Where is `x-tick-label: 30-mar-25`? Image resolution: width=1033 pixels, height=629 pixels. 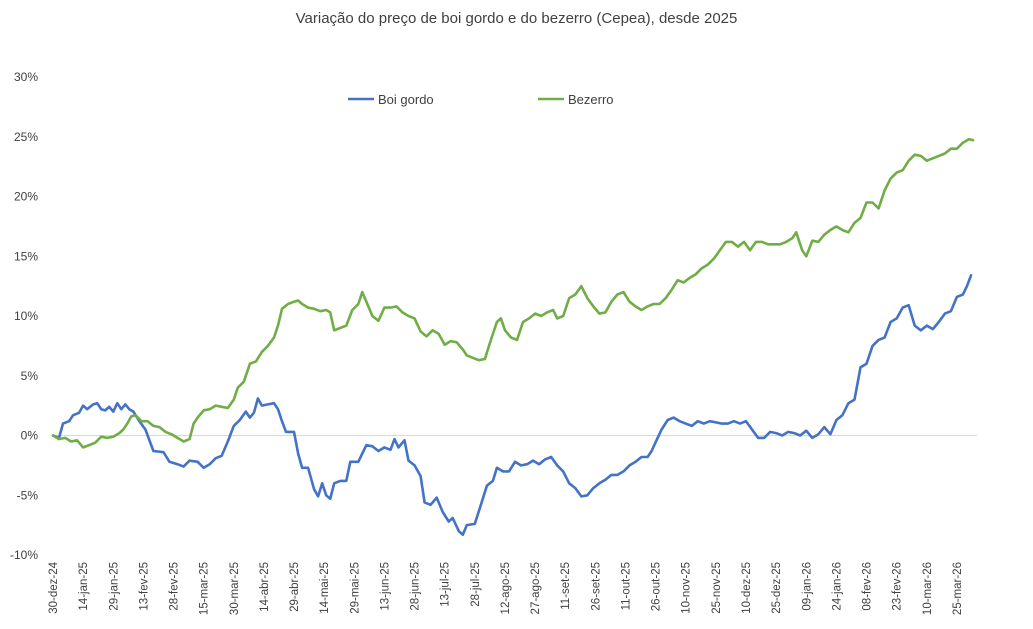 x-tick-label: 30-mar-25 is located at coordinates (235, 588).